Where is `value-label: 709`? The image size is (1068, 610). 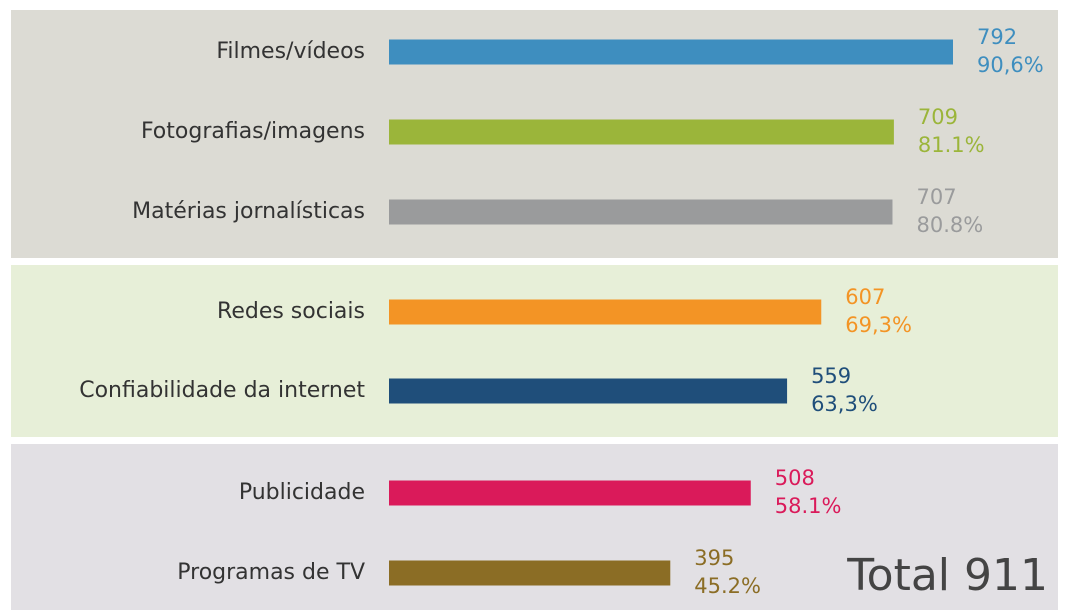 value-label: 709 is located at coordinates (938, 117).